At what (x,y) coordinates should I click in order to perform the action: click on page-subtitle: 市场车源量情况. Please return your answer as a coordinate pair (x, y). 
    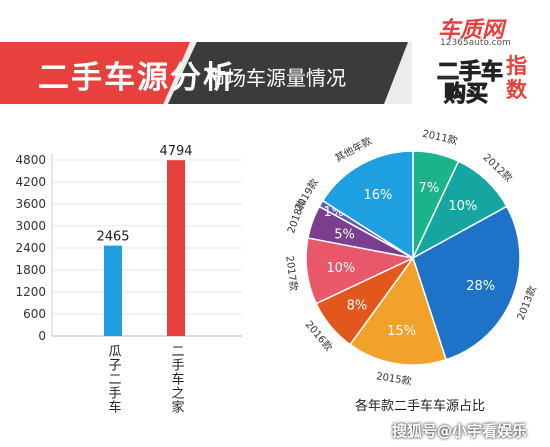
    Looking at the image, I should click on (276, 78).